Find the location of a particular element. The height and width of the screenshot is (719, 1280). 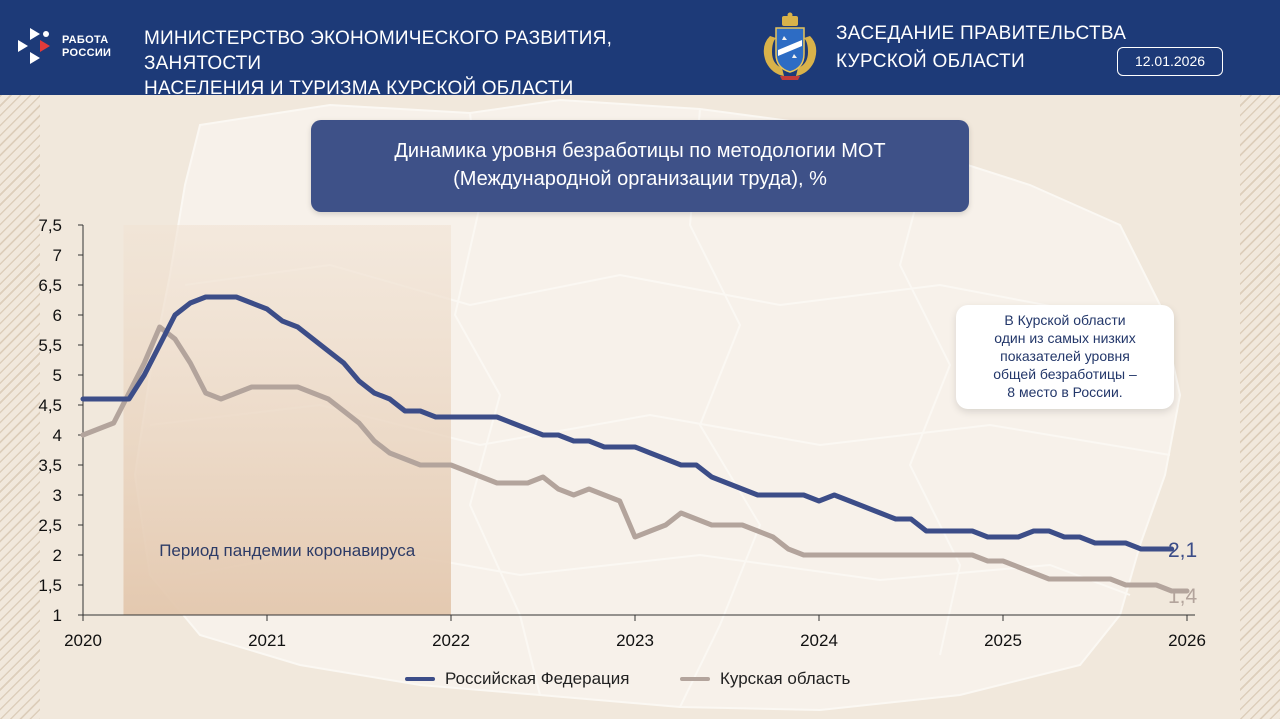

session-line-1: ЗАСЕДАНИЕ ПРАВИТЕЛЬСТВА is located at coordinates (981, 33).